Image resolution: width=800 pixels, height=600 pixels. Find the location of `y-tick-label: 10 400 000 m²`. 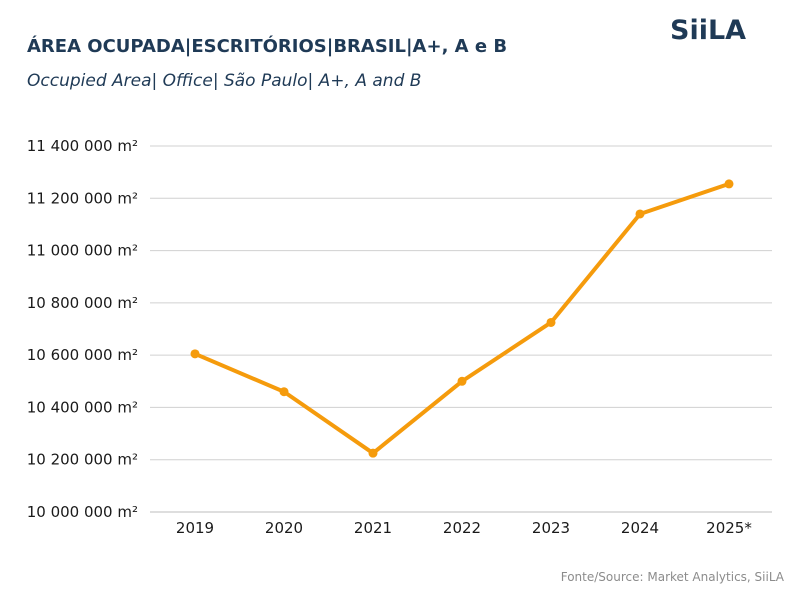

y-tick-label: 10 400 000 m² is located at coordinates (82, 407).